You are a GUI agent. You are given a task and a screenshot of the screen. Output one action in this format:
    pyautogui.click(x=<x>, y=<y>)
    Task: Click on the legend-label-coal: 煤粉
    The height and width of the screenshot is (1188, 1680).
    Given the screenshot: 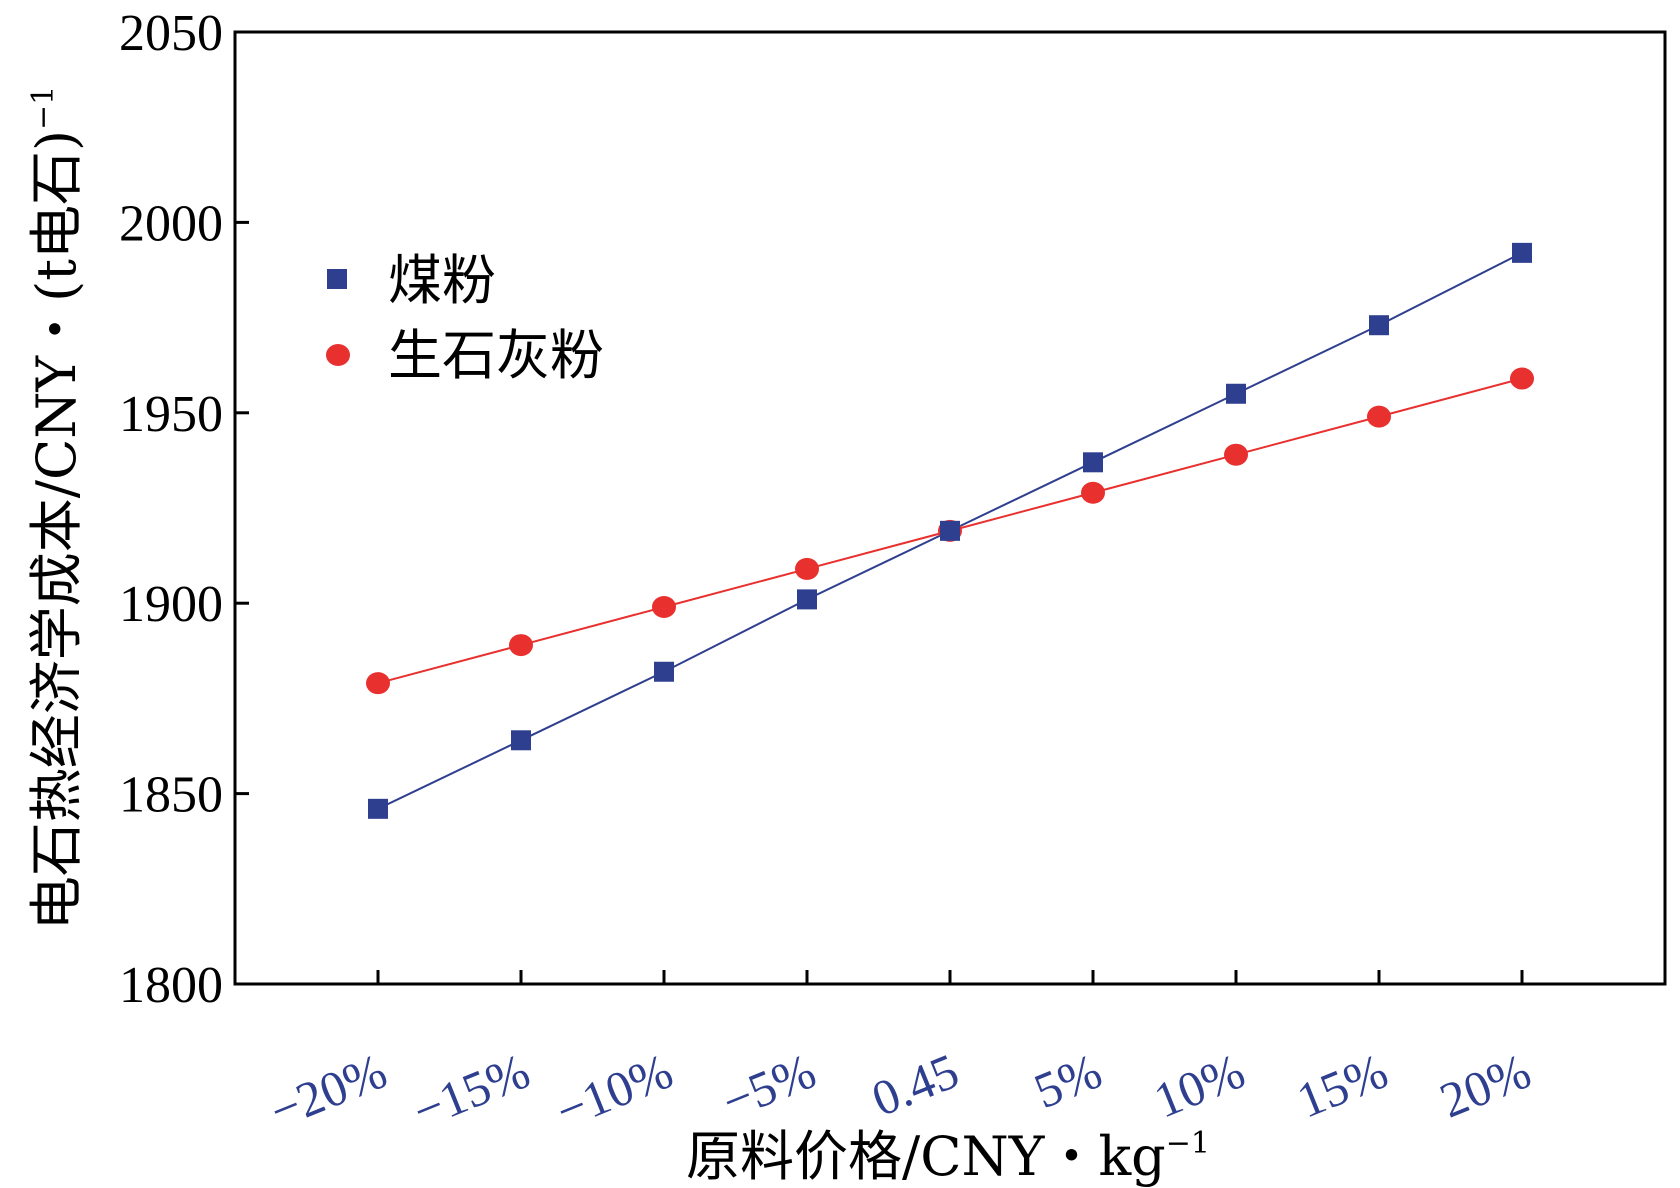 What is the action you would take?
    pyautogui.click(x=442, y=280)
    